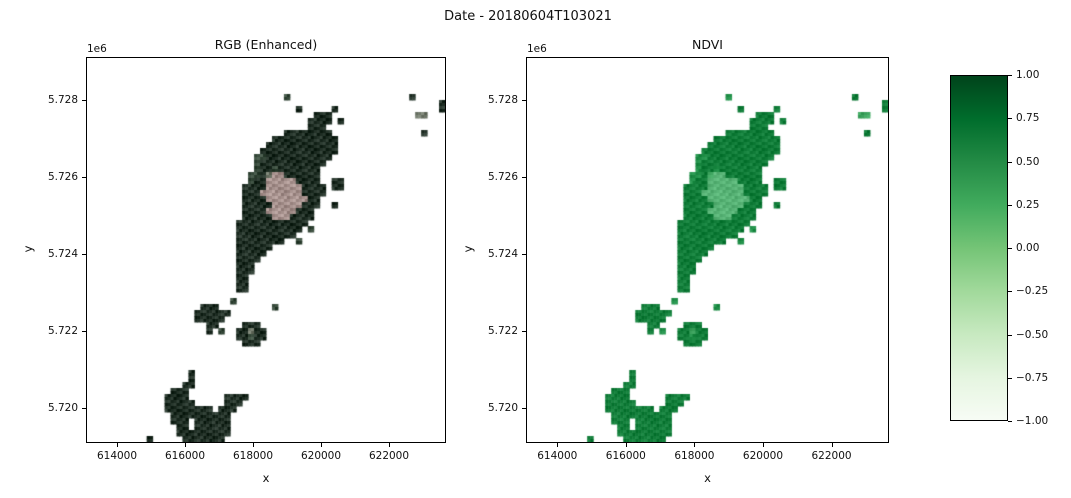 Image resolution: width=1071 pixels, height=498 pixels. Describe the element at coordinates (97, 49) in the screenshot. I see `rgb-y-offset-label: 1e6` at that location.